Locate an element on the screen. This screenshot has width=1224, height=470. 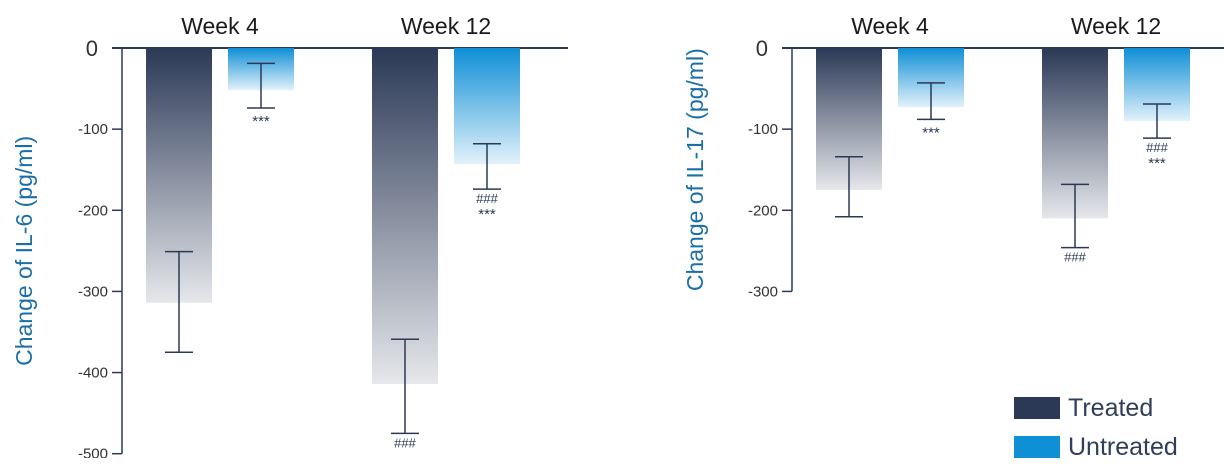
chart1-y-axis-label: Change of IL-6 (pg/ml) is located at coordinates (24, 251).